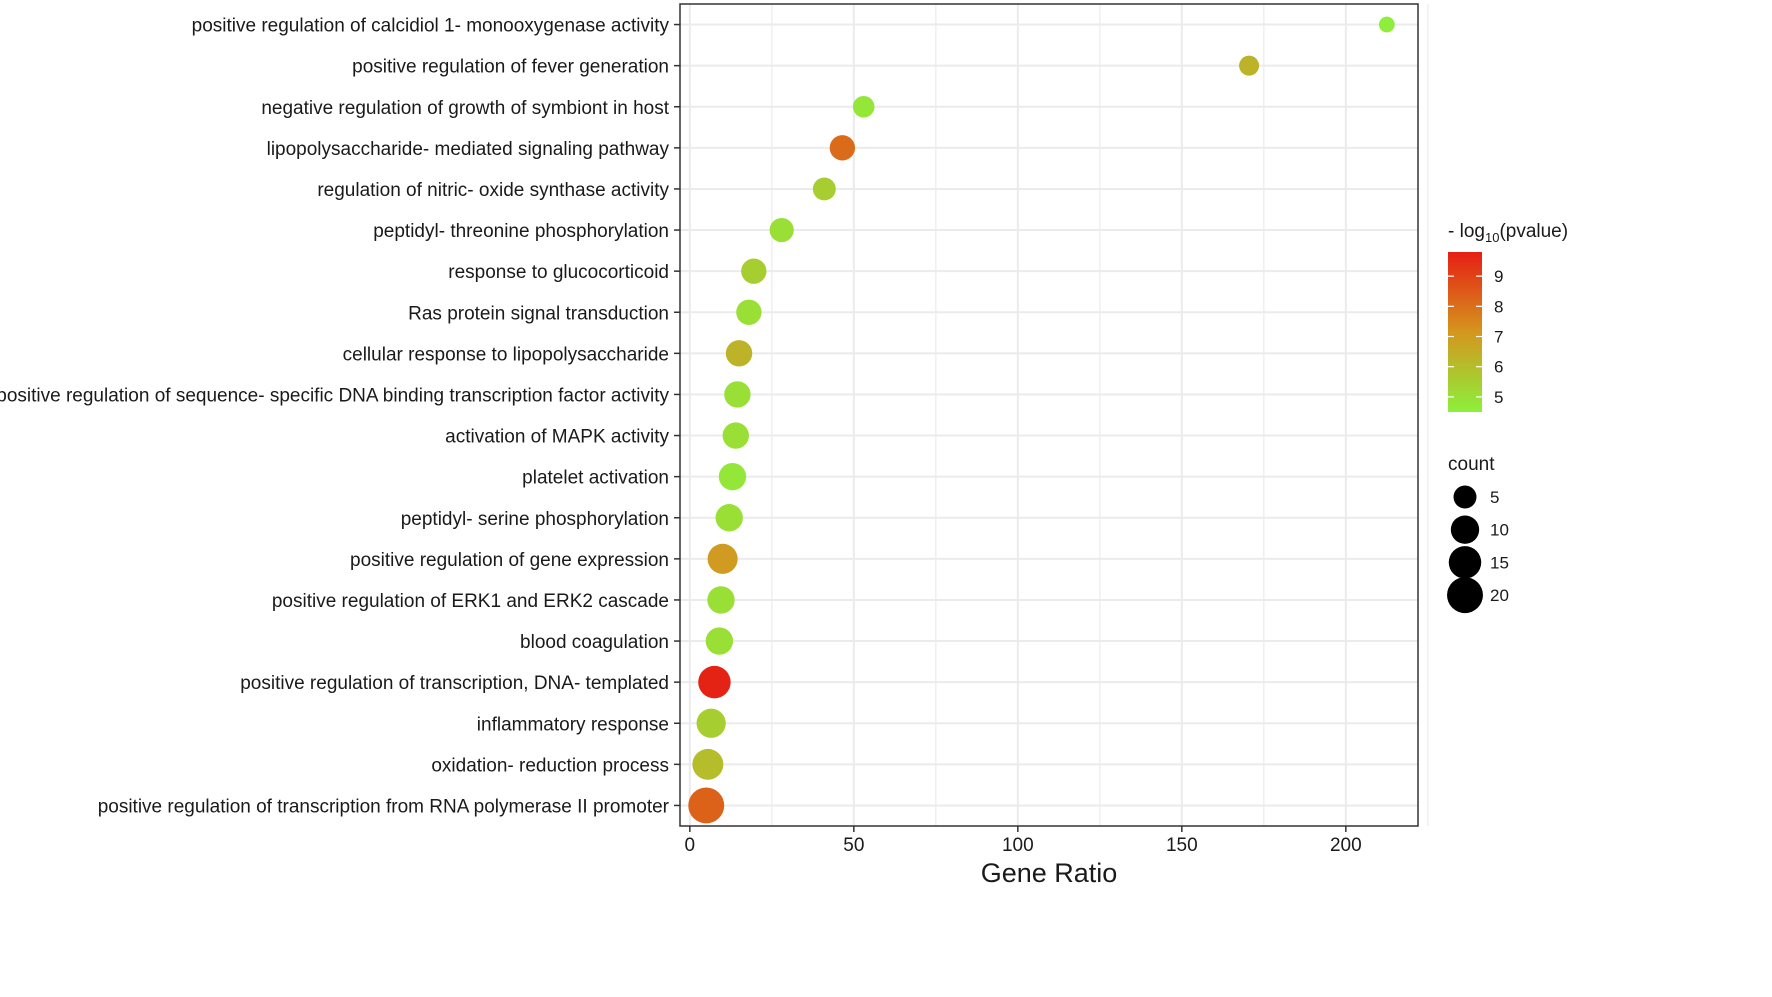 The height and width of the screenshot is (997, 1772). What do you see at coordinates (595, 478) in the screenshot?
I see `category-label: platelet activation` at bounding box center [595, 478].